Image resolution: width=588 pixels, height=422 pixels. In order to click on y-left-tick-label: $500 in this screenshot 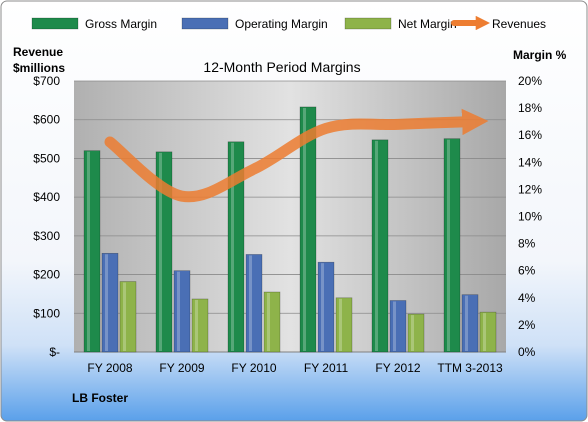, I will do `click(46, 158)`.